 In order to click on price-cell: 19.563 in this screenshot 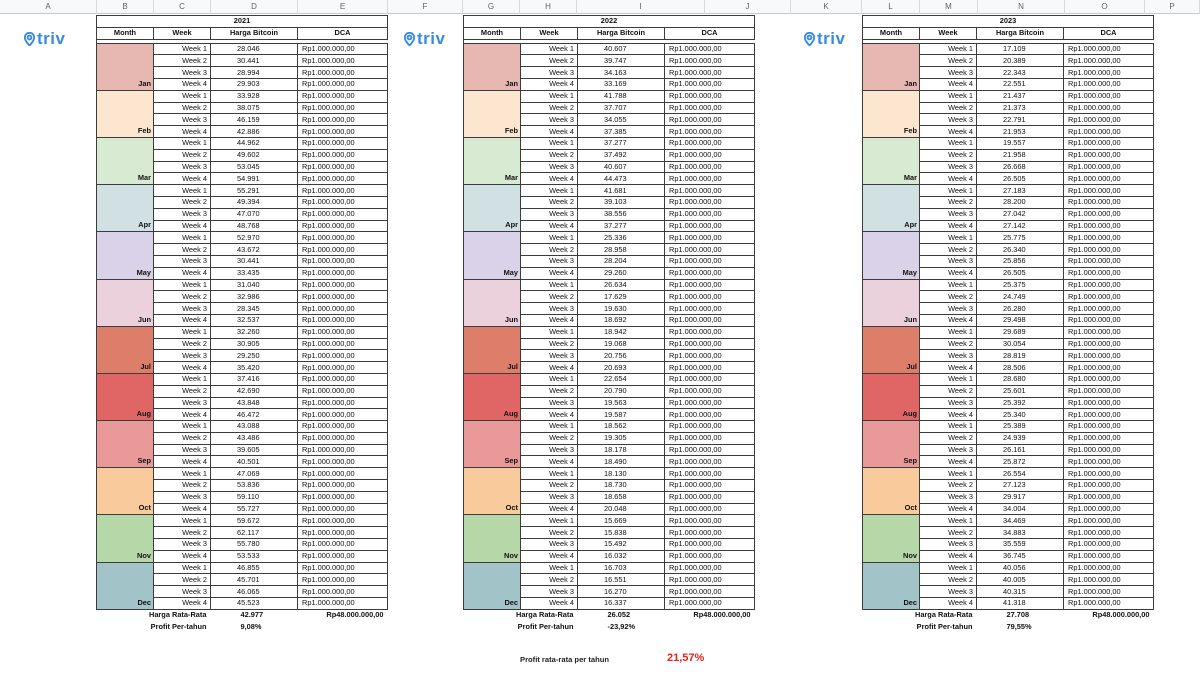, I will do `click(621, 403)`.